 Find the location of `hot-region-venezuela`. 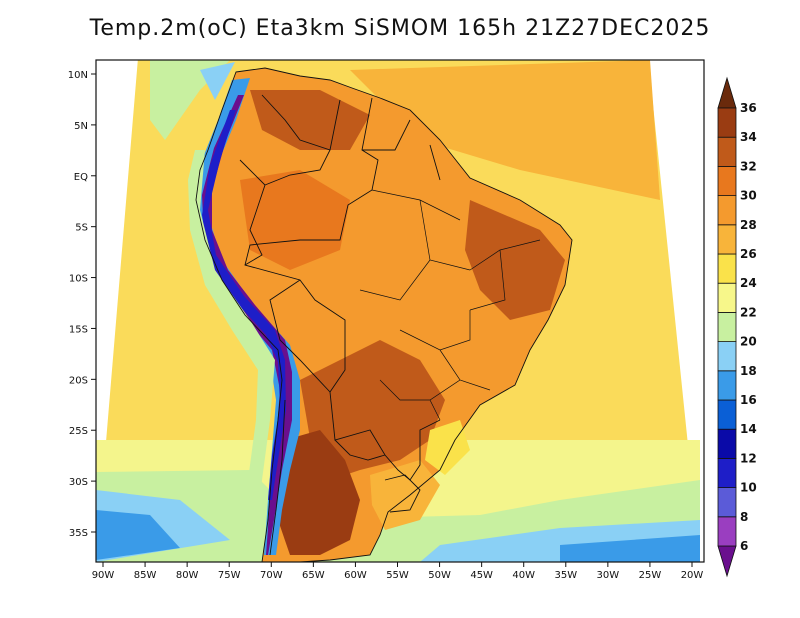

hot-region-venezuela is located at coordinates (310, 120).